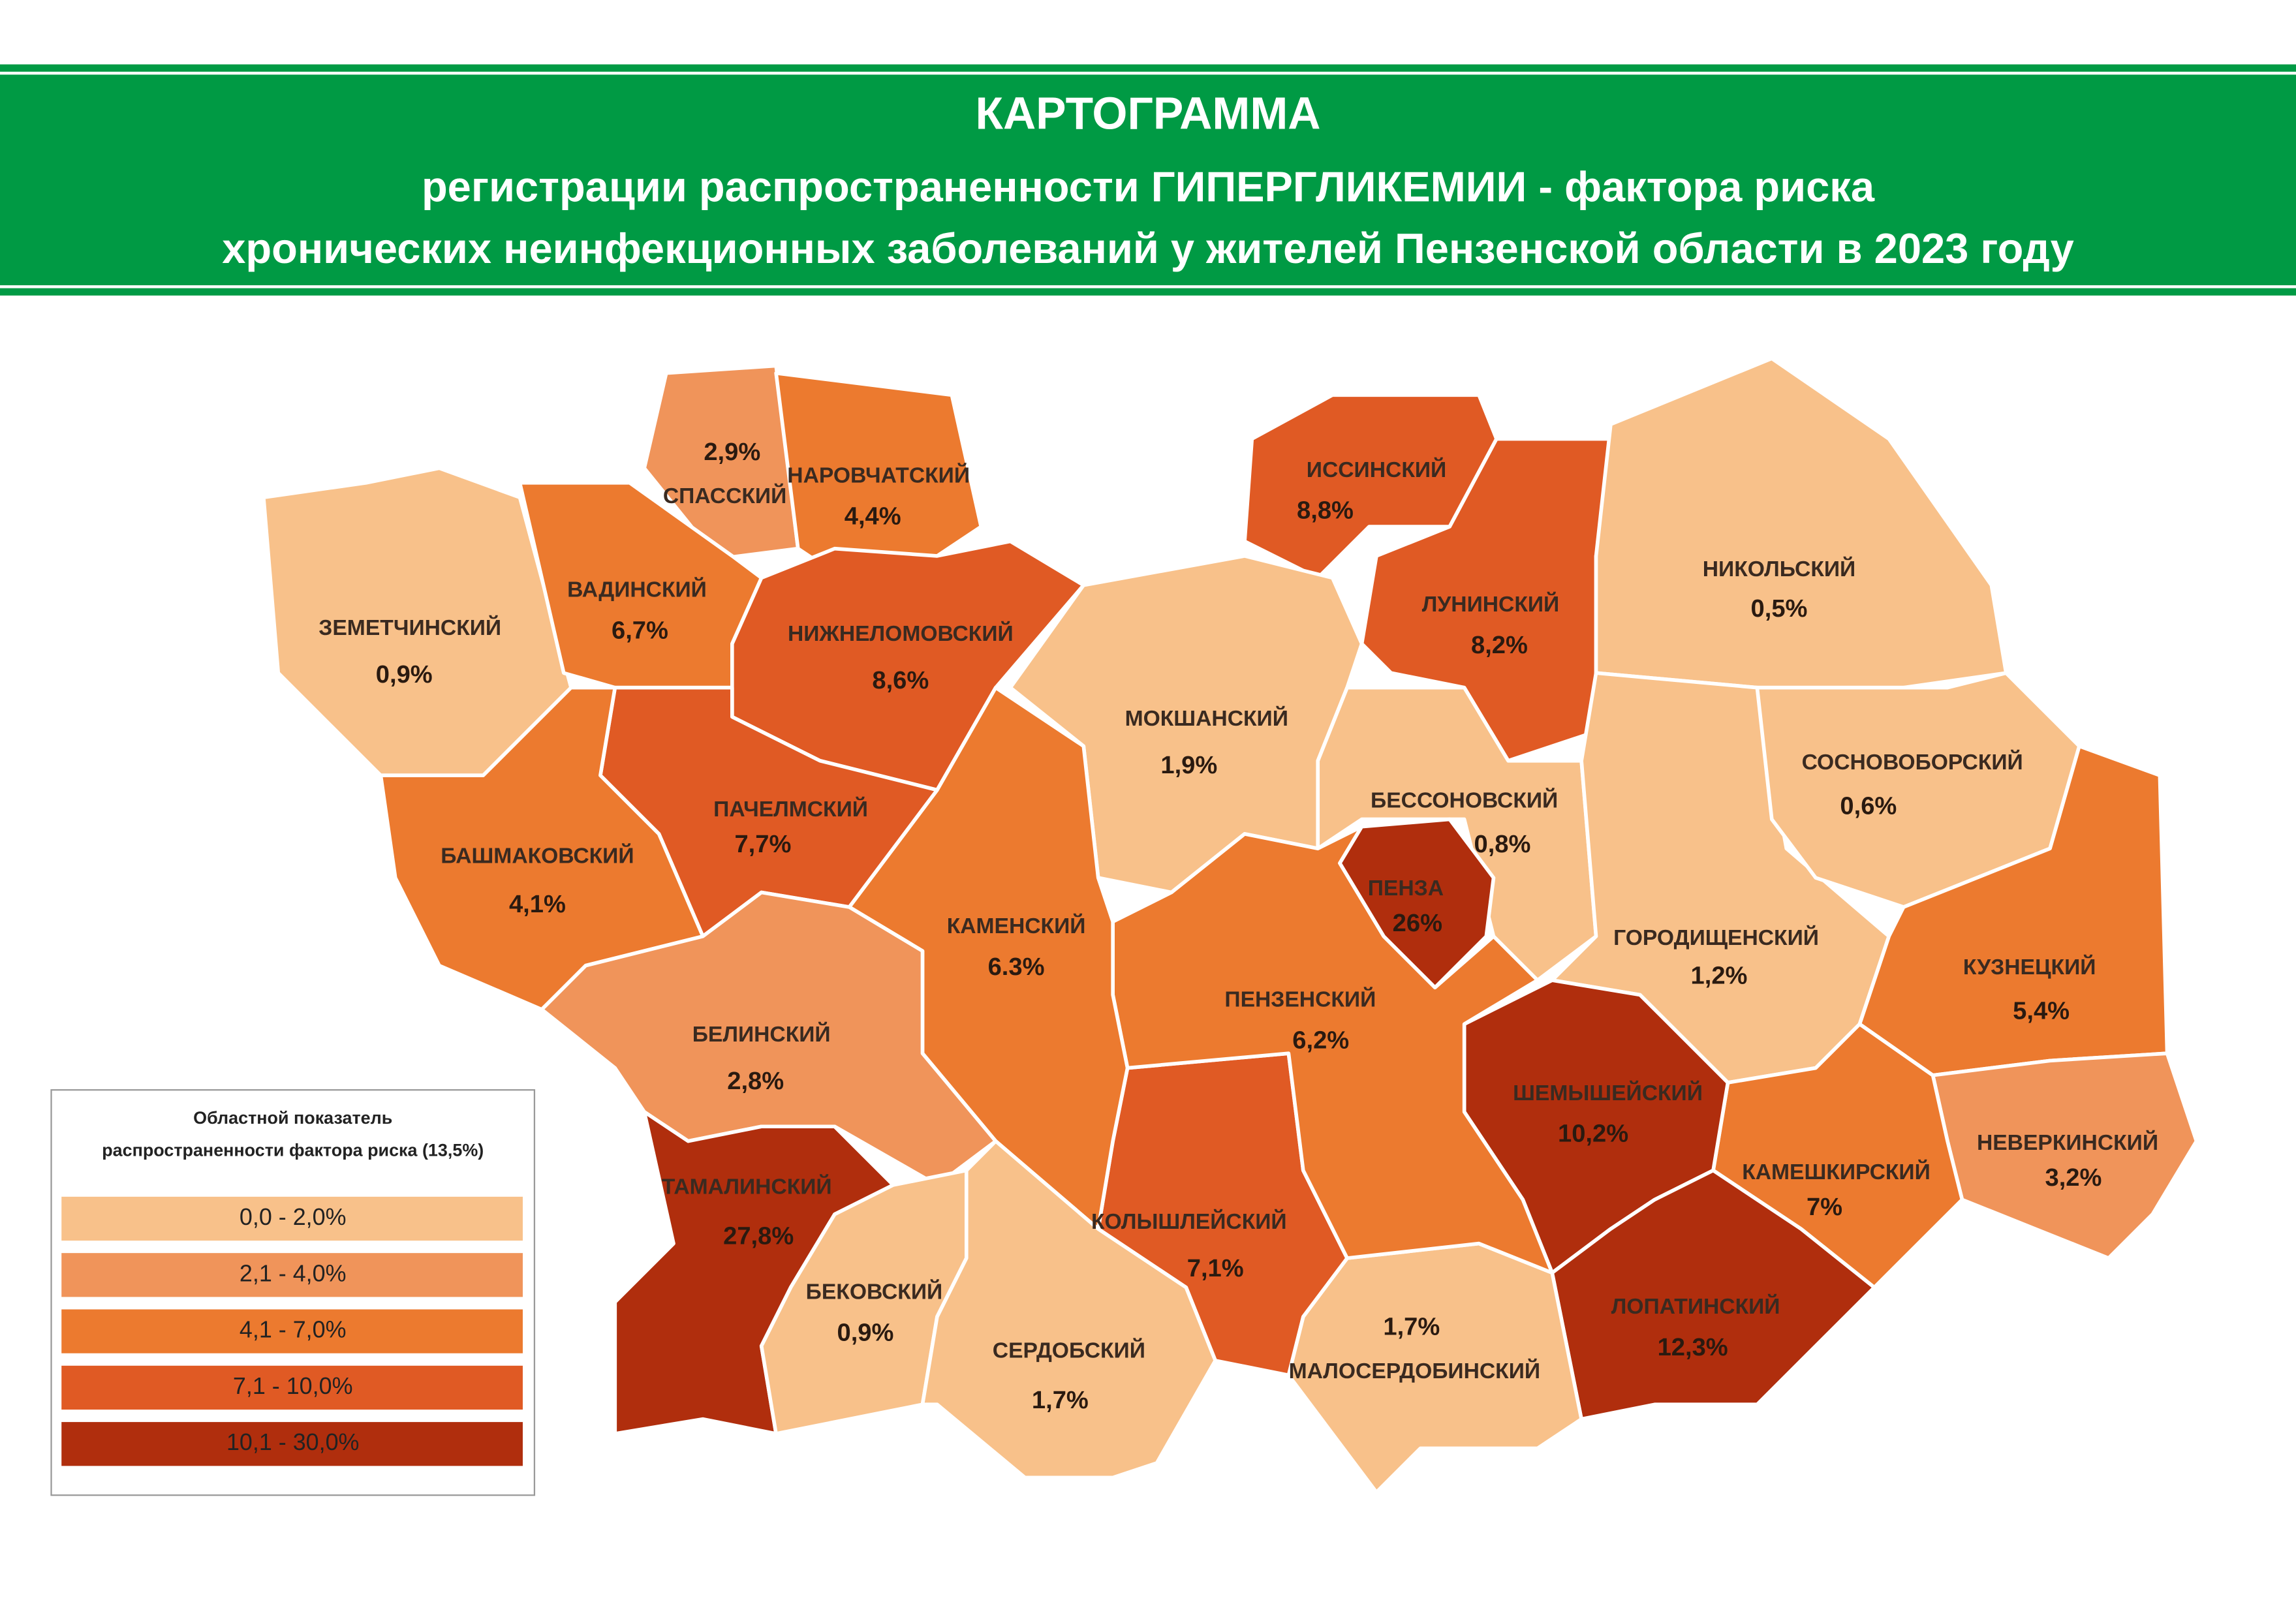 Image resolution: width=2296 pixels, height=1621 pixels. What do you see at coordinates (1325, 511) in the screenshot?
I see `region-value: 8,8%` at bounding box center [1325, 511].